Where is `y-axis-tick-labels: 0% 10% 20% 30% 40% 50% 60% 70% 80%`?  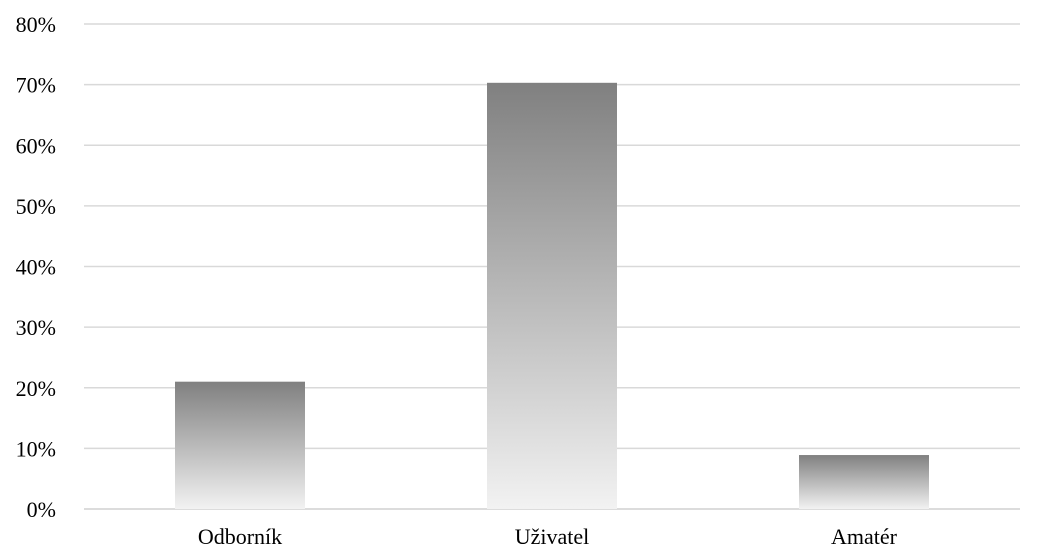 y-axis-tick-labels: 0% 10% 20% 30% 40% 50% 60% 70% 80% is located at coordinates (36, 267).